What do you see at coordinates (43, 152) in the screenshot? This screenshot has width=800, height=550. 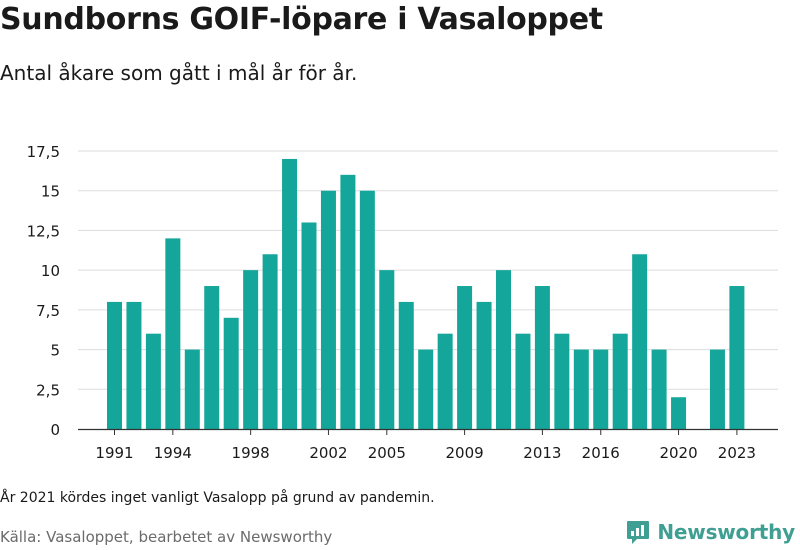 I see `y-tick-label: 17,5` at bounding box center [43, 152].